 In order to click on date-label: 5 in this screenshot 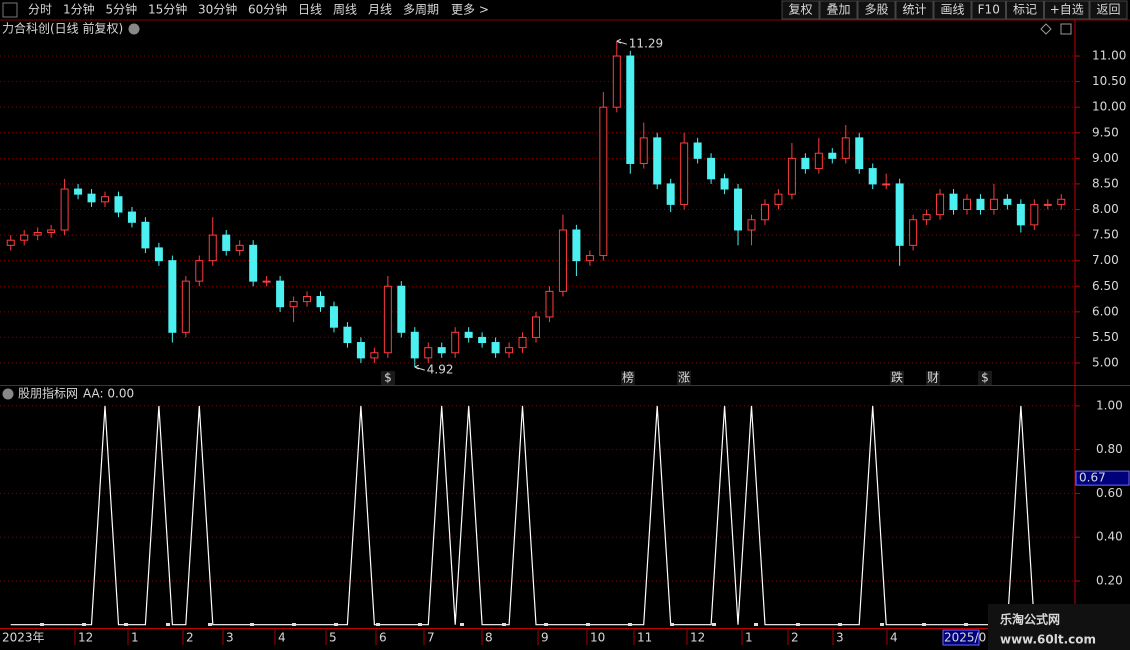, I will do `click(333, 638)`.